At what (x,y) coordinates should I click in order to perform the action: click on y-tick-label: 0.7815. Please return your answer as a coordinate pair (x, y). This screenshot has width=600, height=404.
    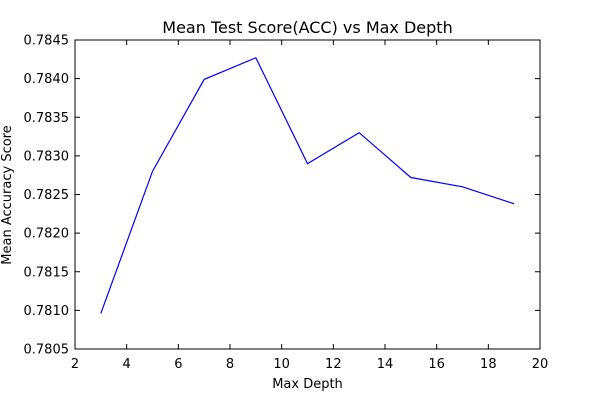
    Looking at the image, I should click on (47, 272).